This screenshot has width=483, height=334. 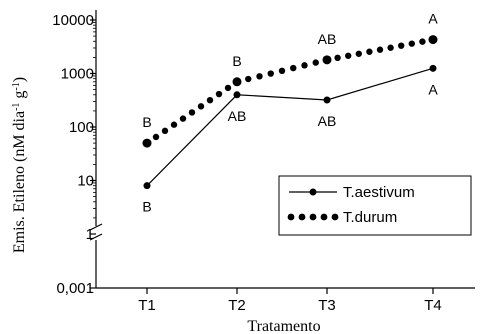 I want to click on x-axis-title: Tratamento, so click(x=283, y=326).